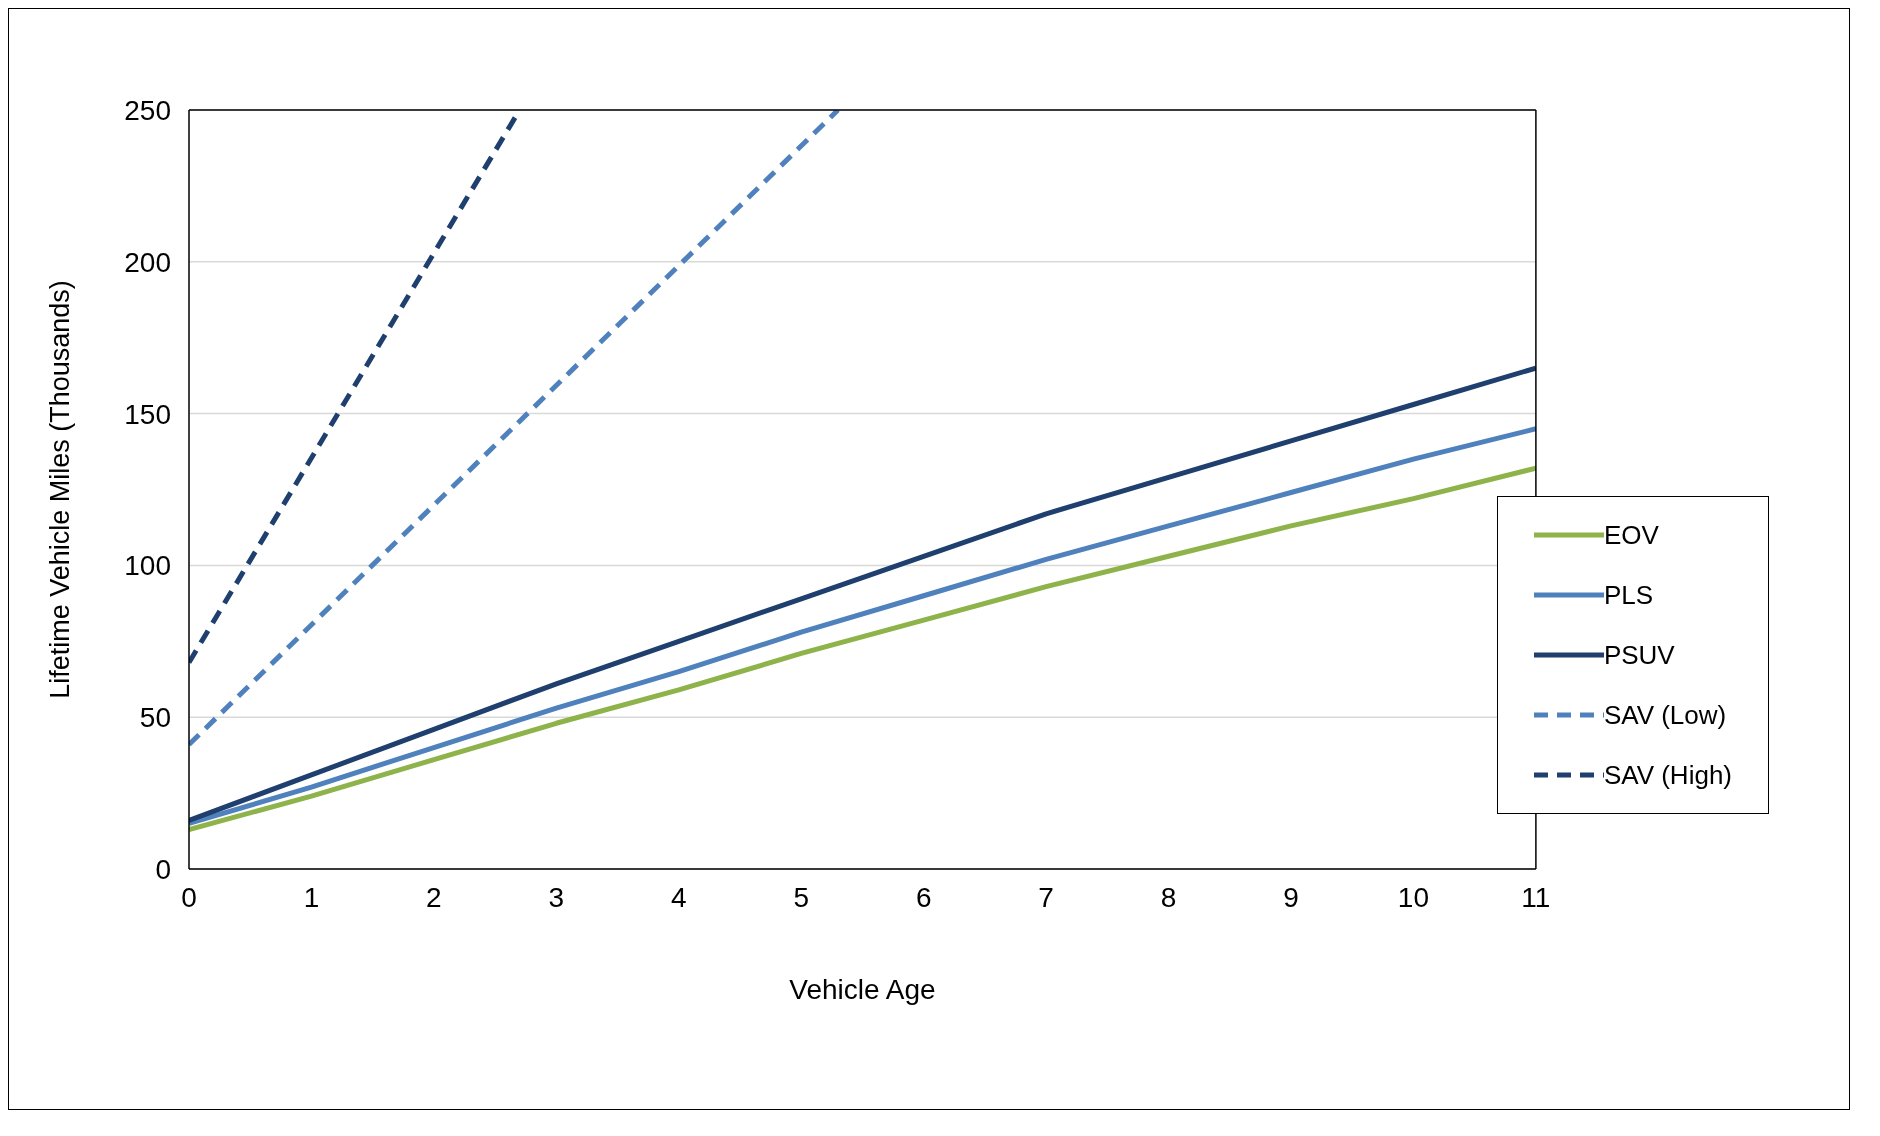  What do you see at coordinates (434, 897) in the screenshot?
I see `x-tick-label: 2` at bounding box center [434, 897].